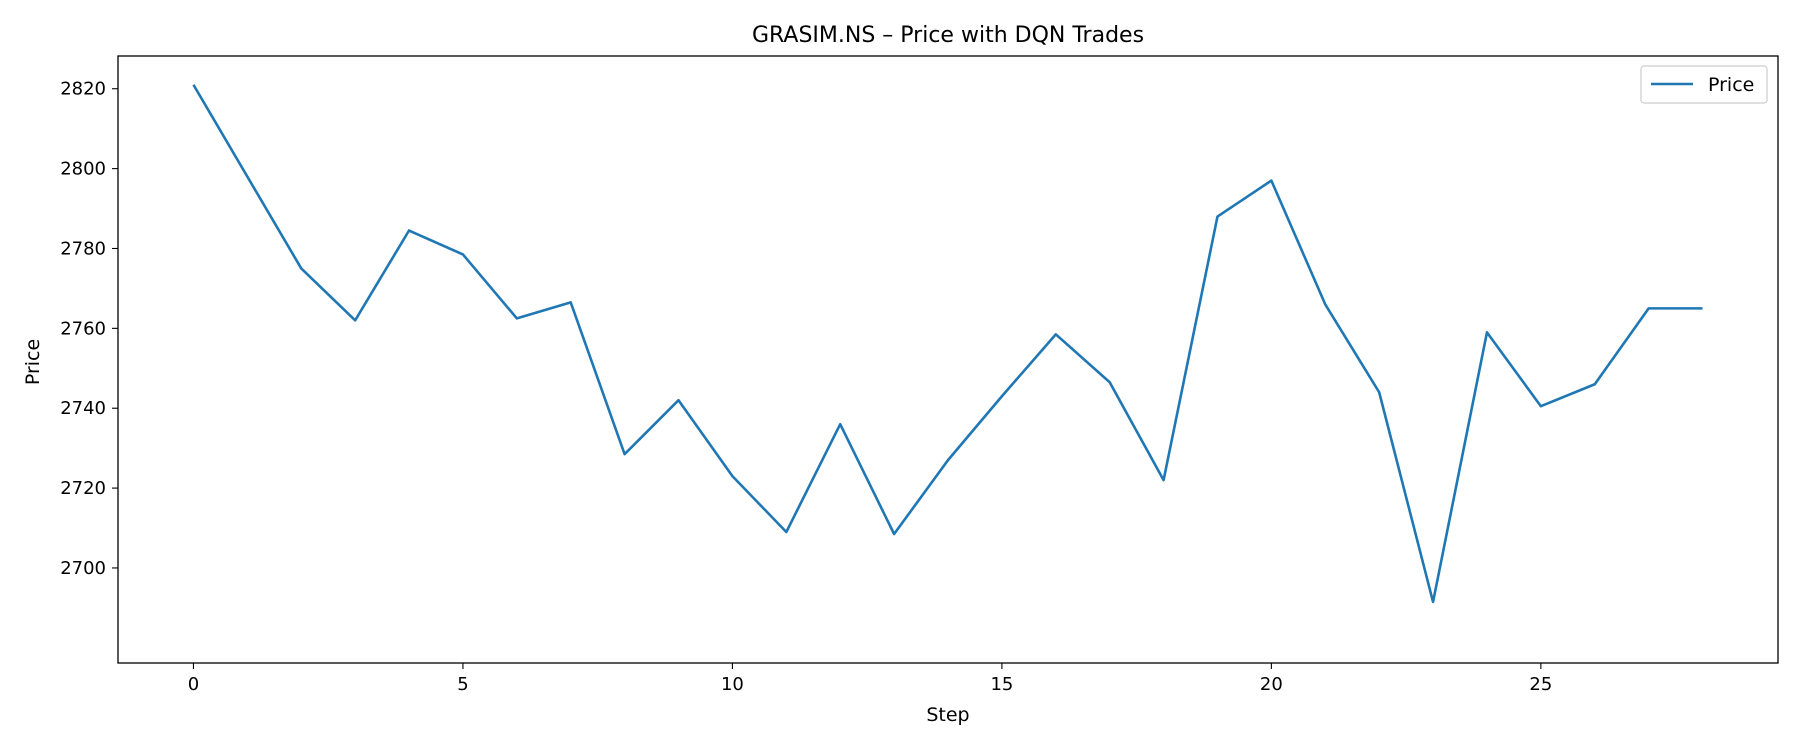 The image size is (1800, 750). Describe the element at coordinates (947, 715) in the screenshot. I see `x-axis-title: Step` at that location.